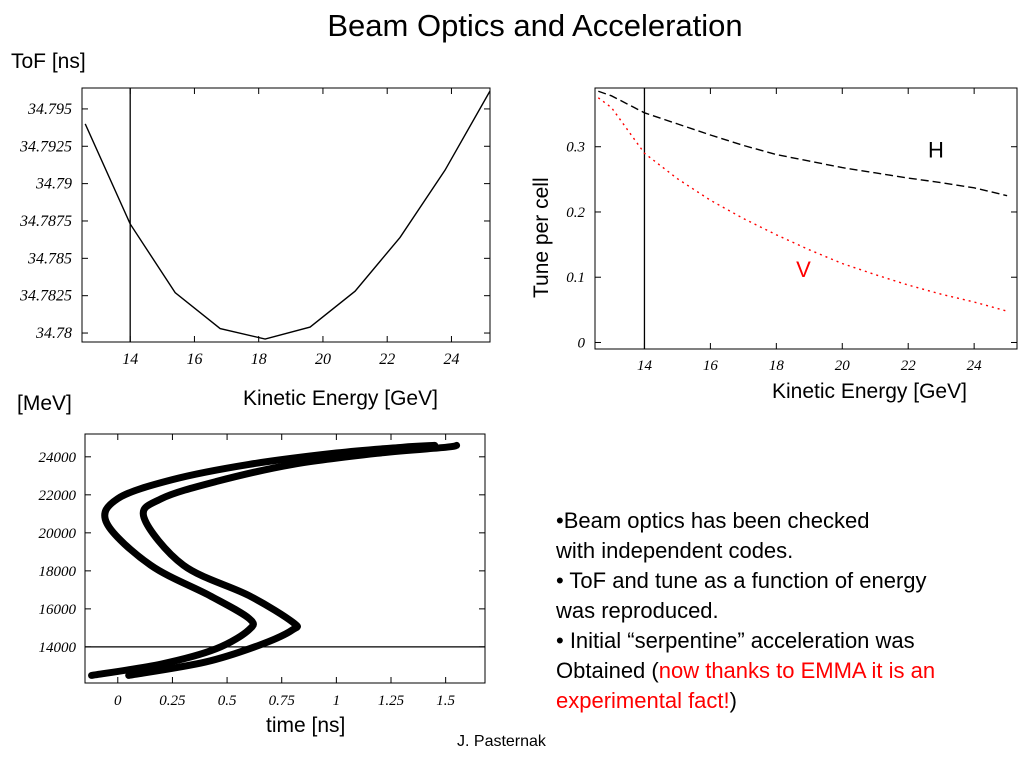  Describe the element at coordinates (637, 610) in the screenshot. I see `bullet-line: was reproduced.` at that location.